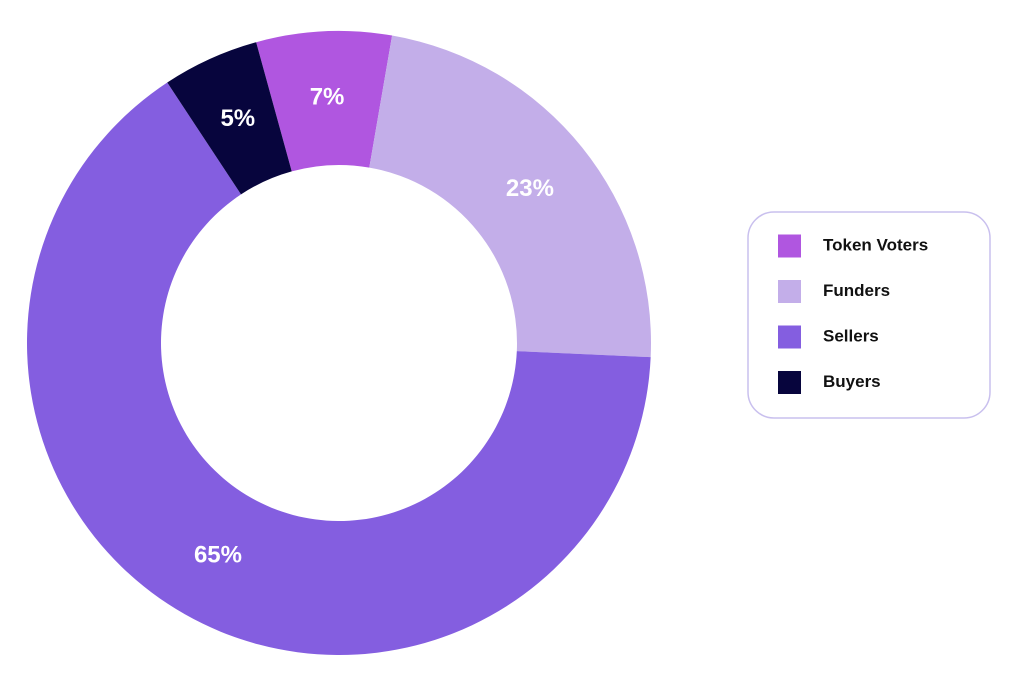 The height and width of the screenshot is (675, 1024). Describe the element at coordinates (853, 314) in the screenshot. I see `legend: Token Voters Funders Sellers Buyers` at that location.